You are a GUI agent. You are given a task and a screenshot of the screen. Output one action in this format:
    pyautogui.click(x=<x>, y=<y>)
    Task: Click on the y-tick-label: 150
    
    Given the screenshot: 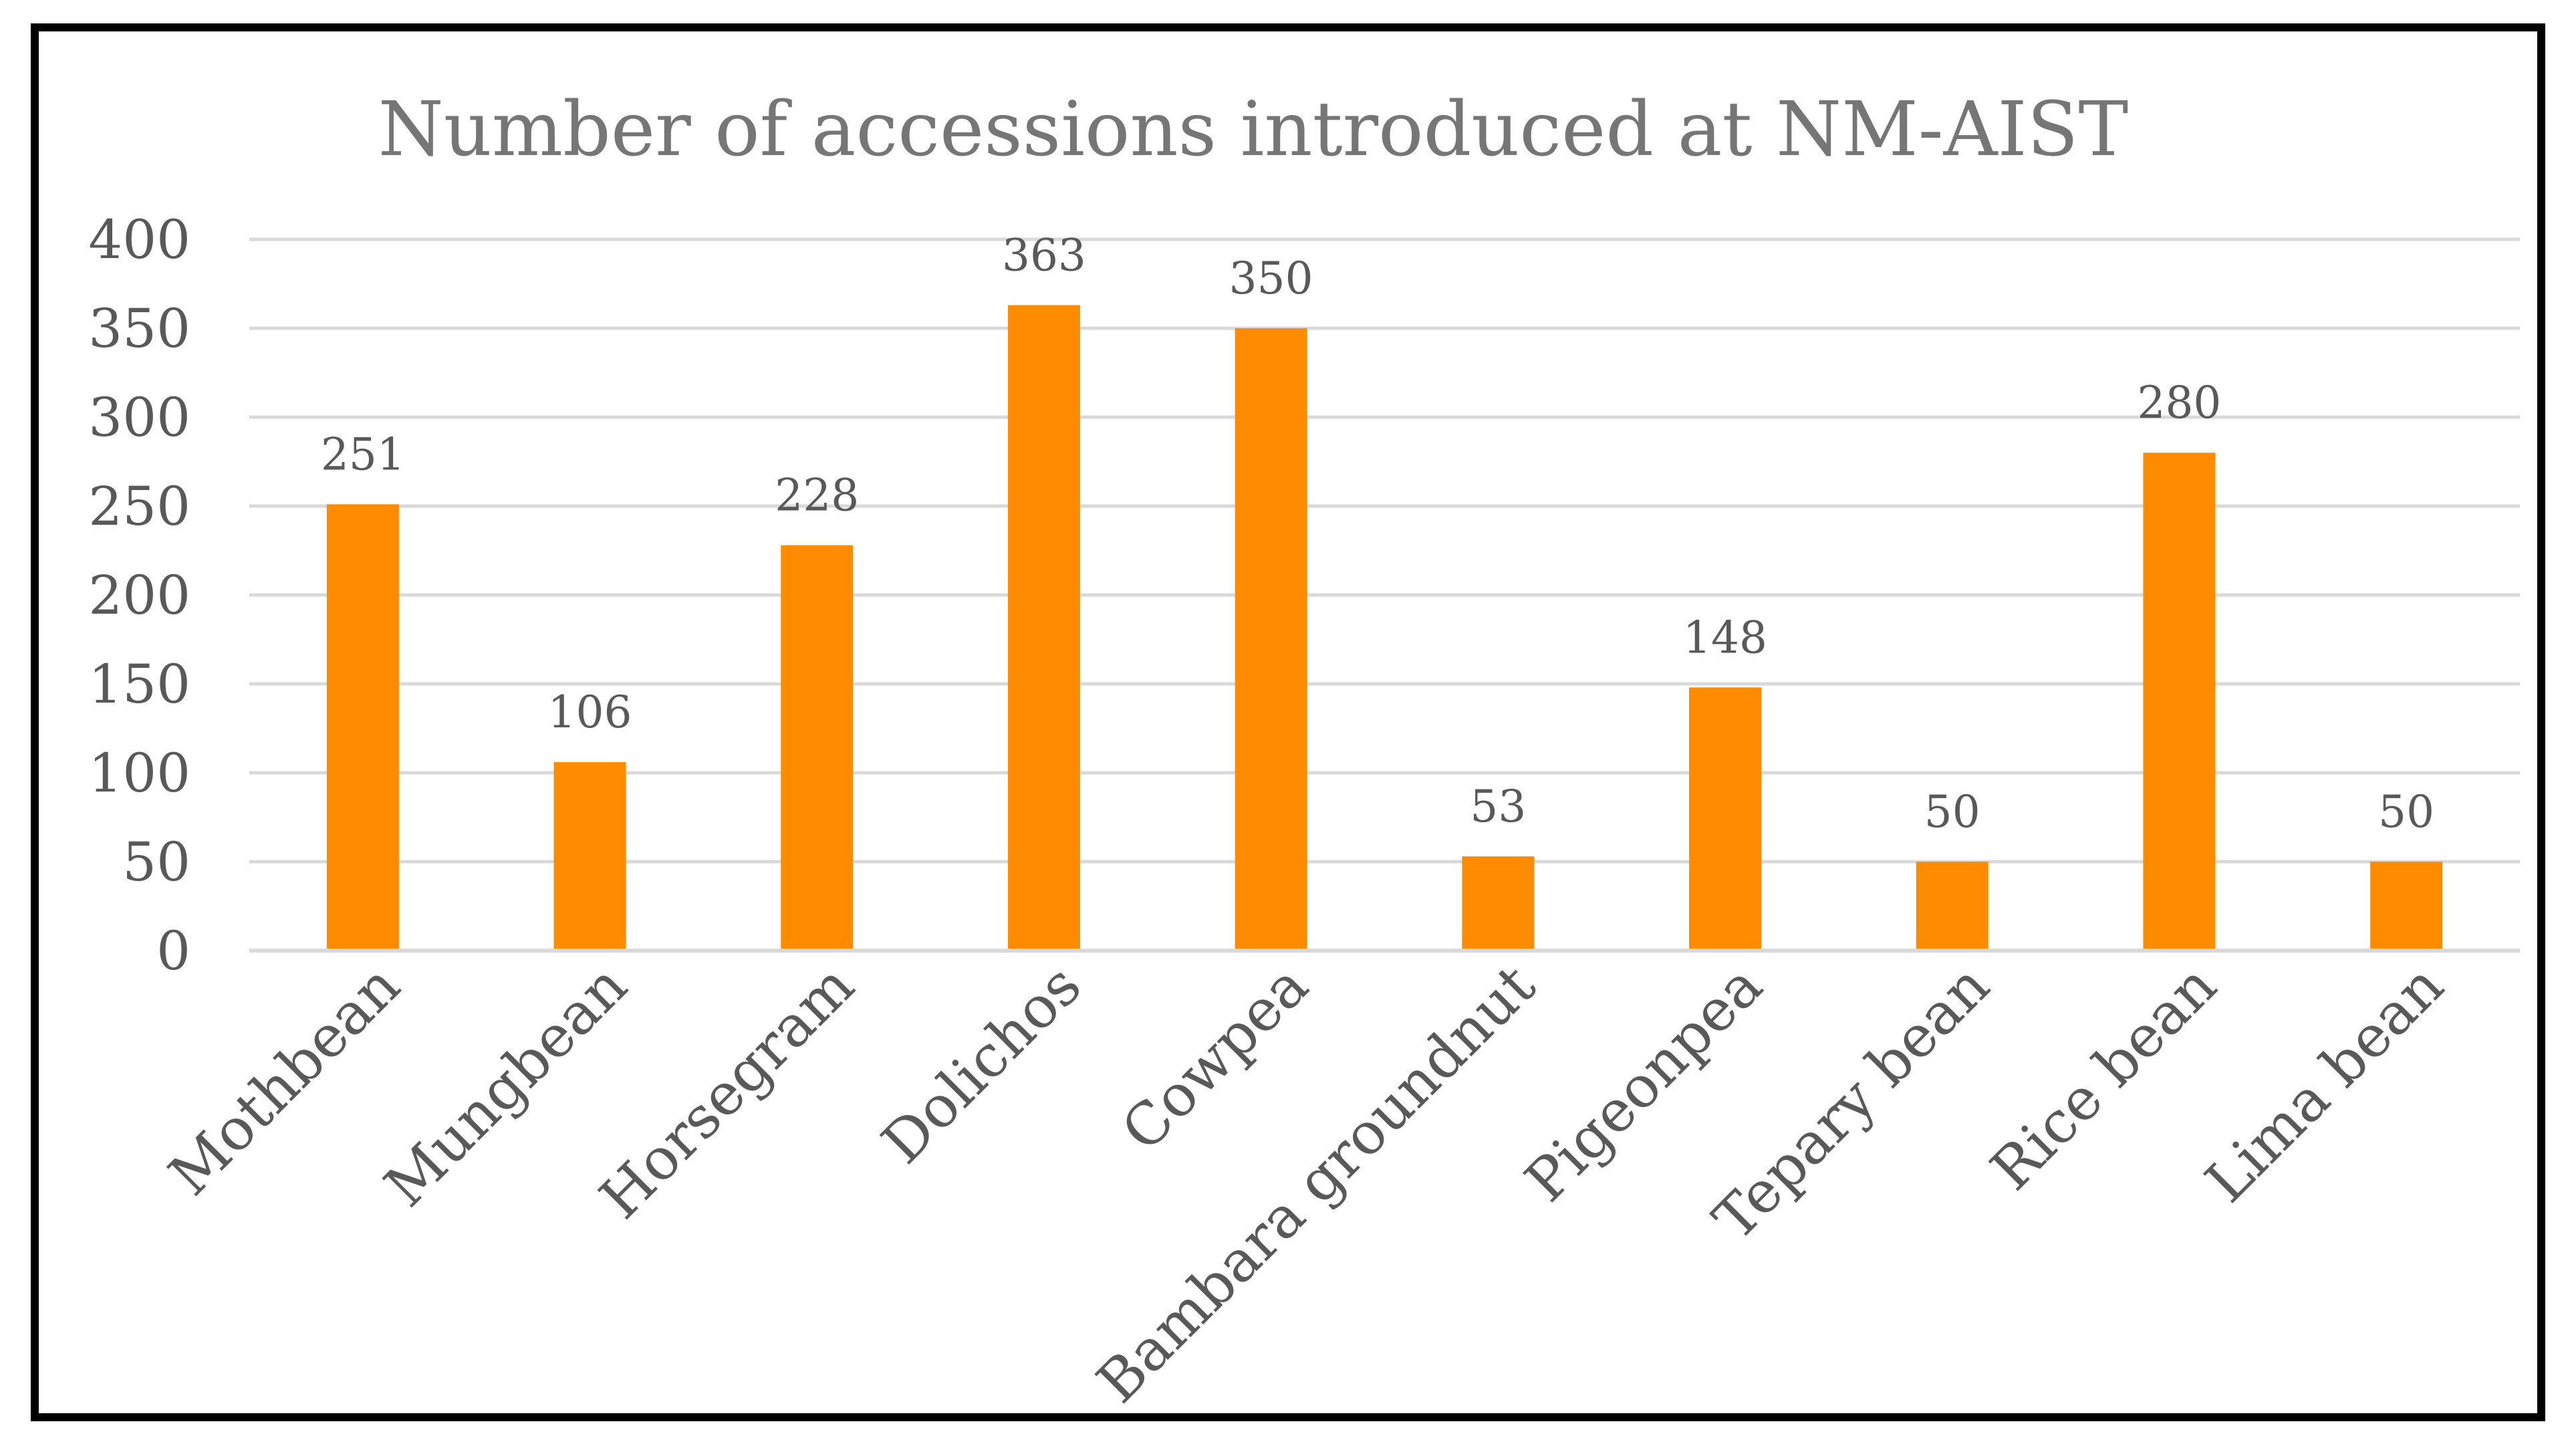 What is the action you would take?
    pyautogui.click(x=139, y=684)
    